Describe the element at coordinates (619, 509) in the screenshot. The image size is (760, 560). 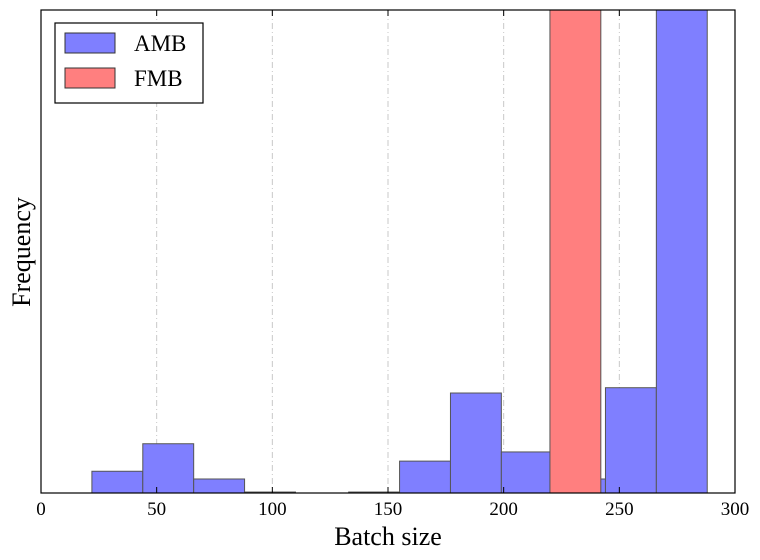
I see `x-tick-label-250: 250` at that location.